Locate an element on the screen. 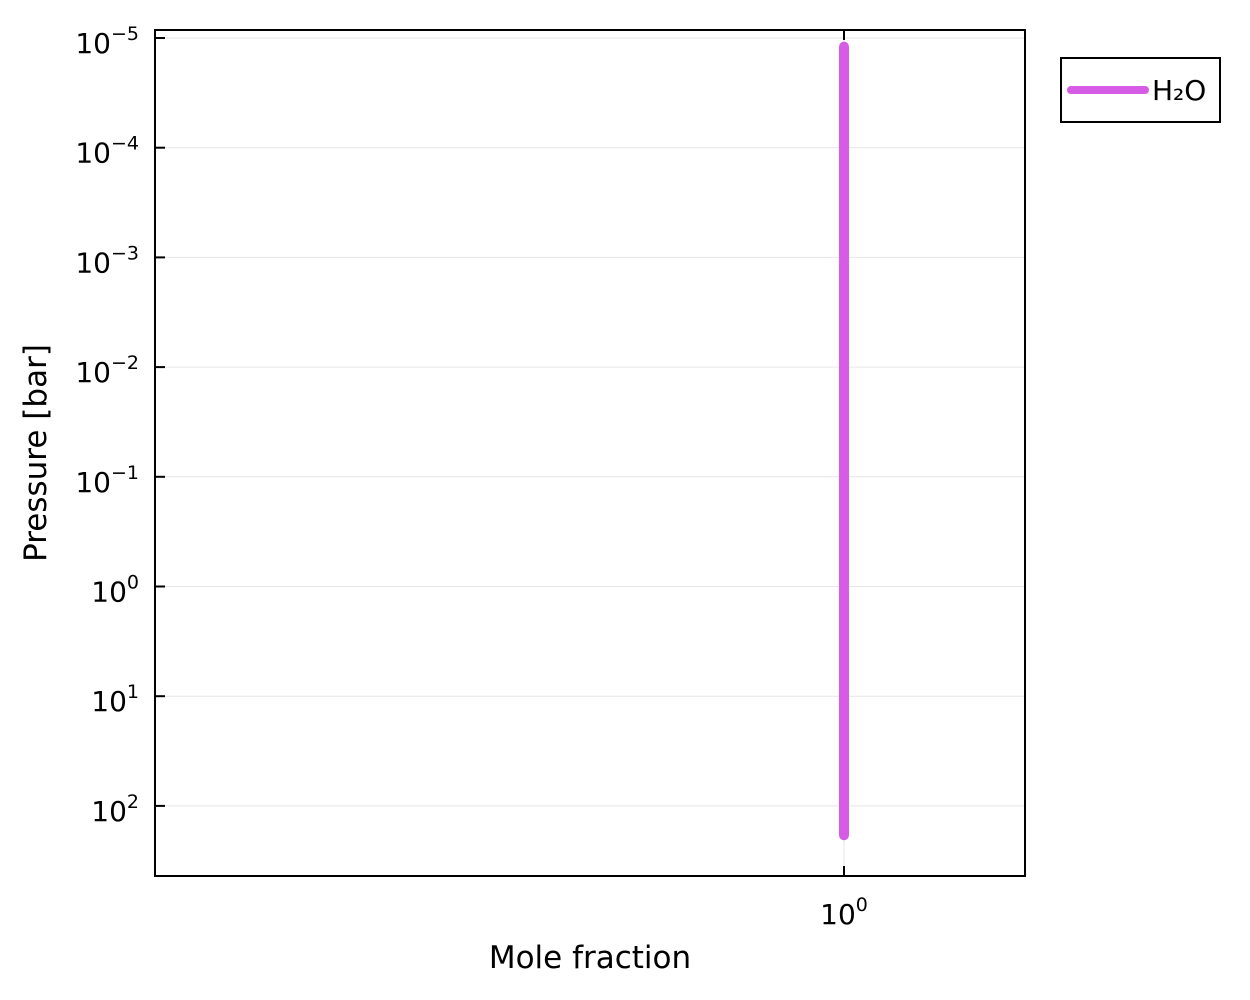  y-tick-label: 10⁻⁴ is located at coordinates (107, 151).